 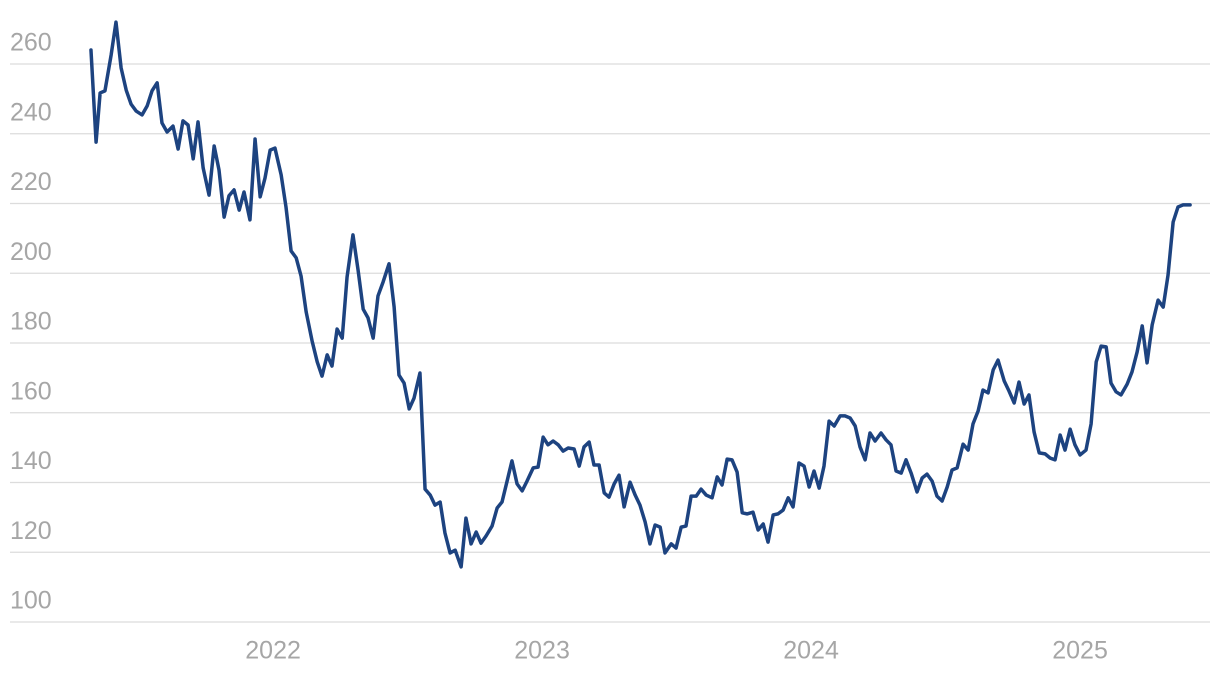 I want to click on y-tick-label: 180, so click(x=31, y=322).